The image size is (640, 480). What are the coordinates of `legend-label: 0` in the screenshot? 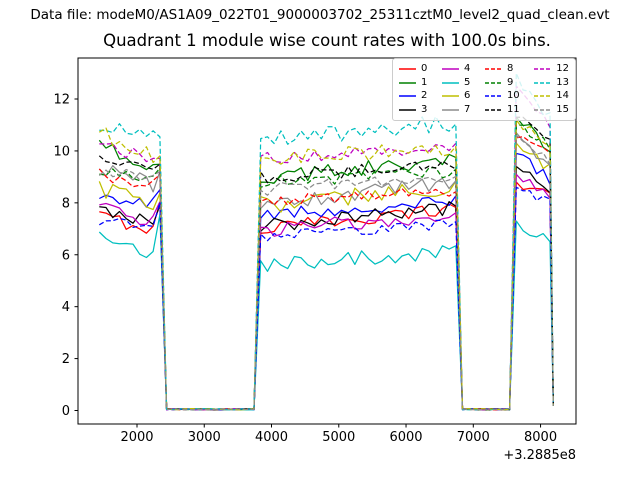 It's located at (424, 68).